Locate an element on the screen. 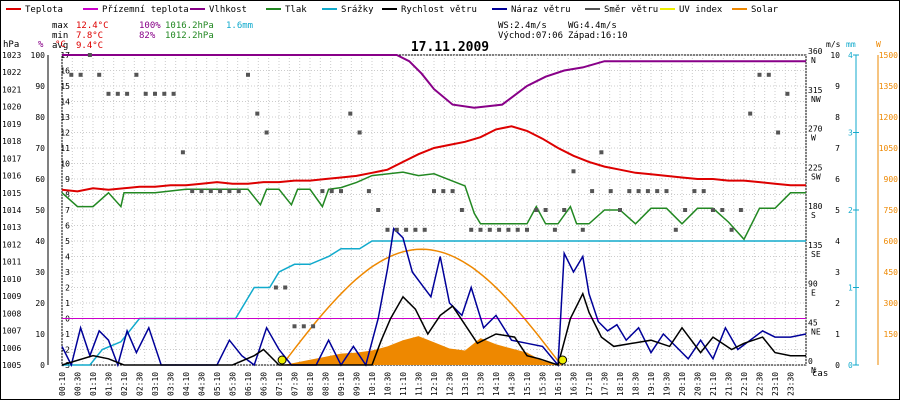  tick-solar: 900 is located at coordinates (891, 179).